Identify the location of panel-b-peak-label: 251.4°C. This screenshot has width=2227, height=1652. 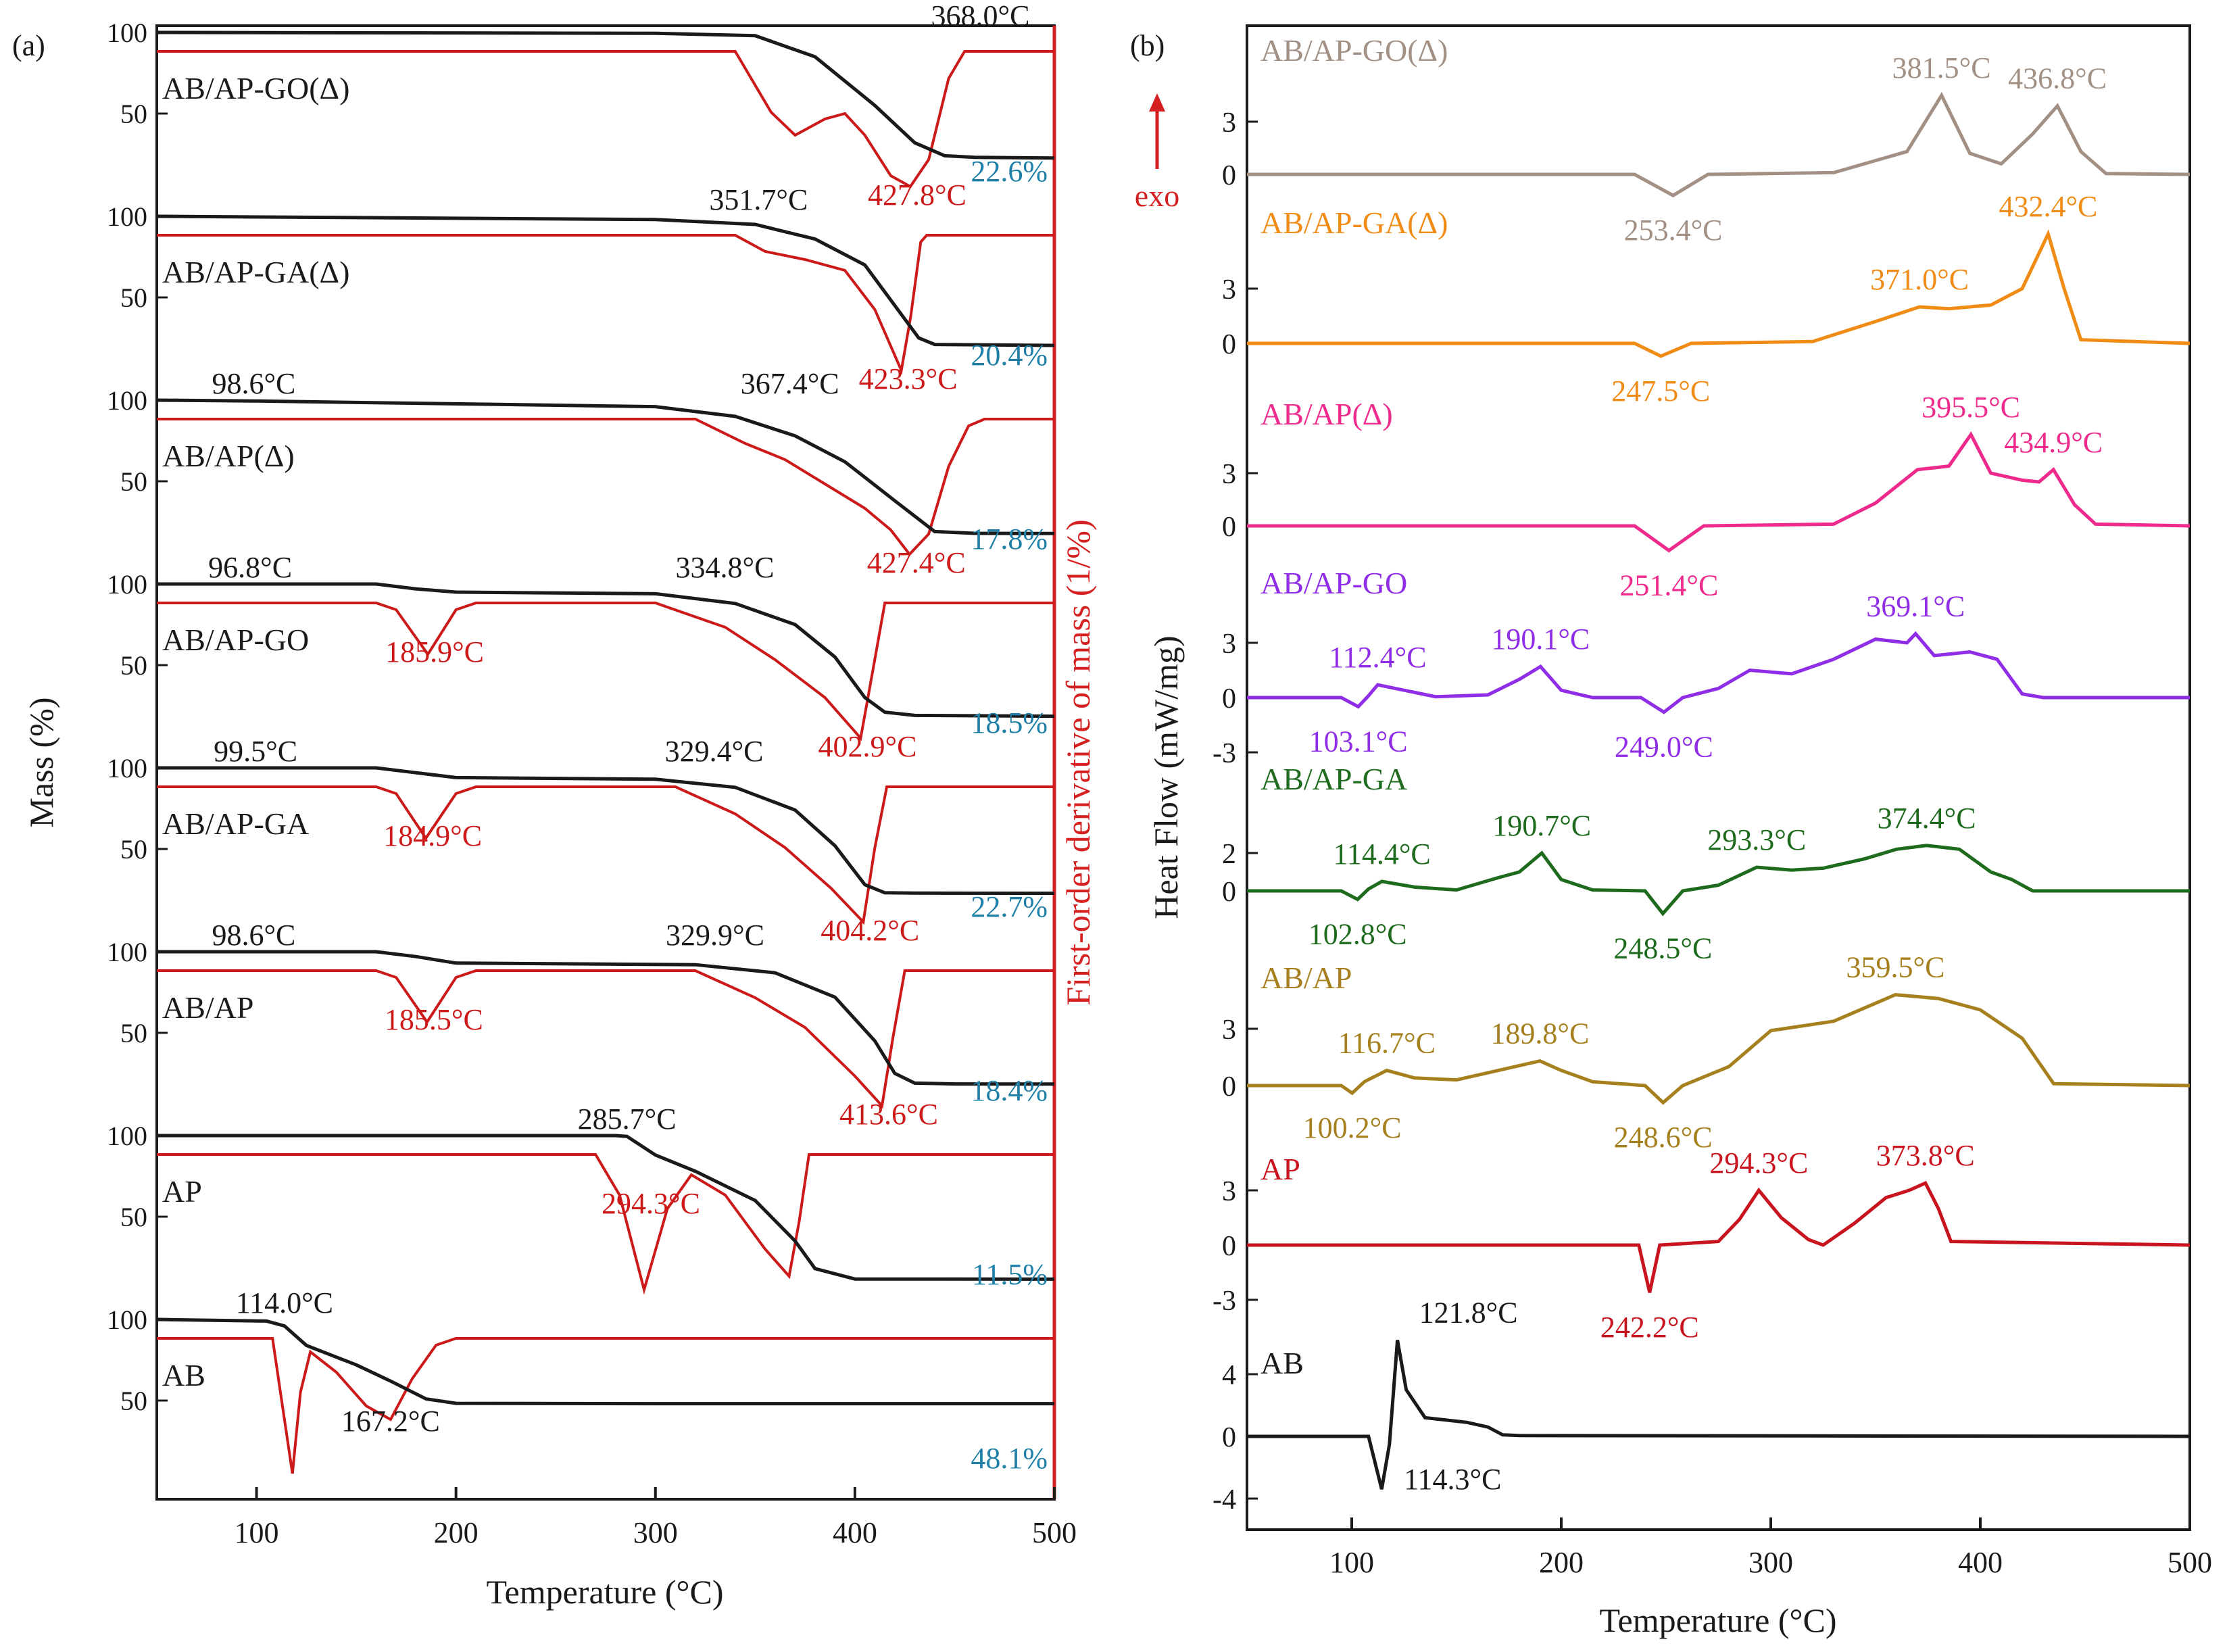
(1668, 585).